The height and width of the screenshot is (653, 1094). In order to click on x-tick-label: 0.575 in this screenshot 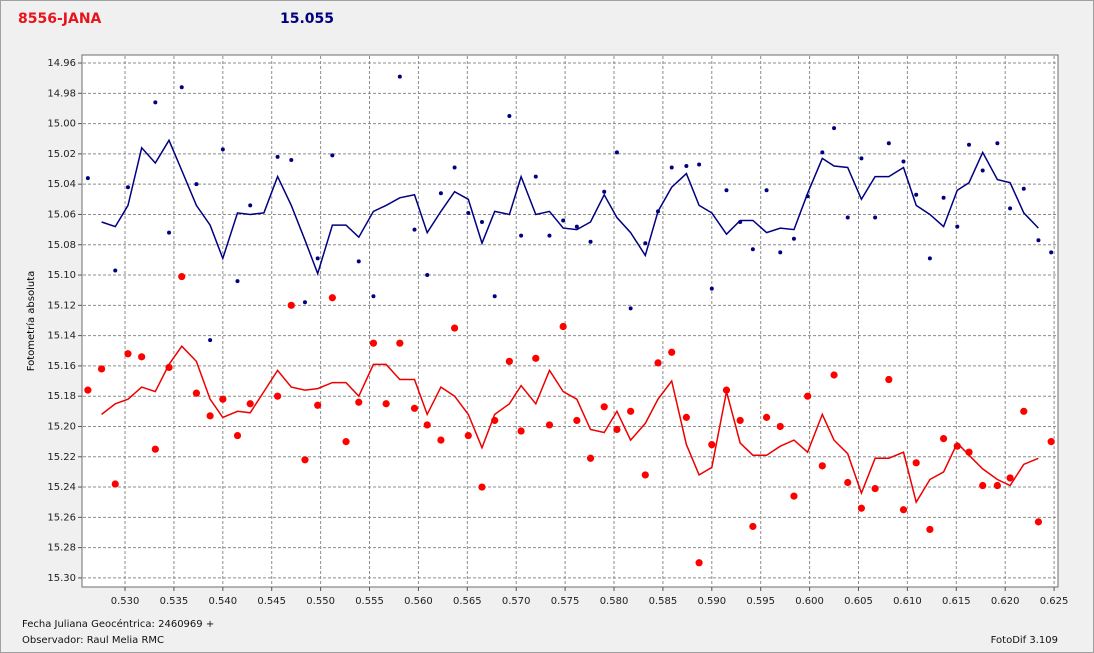, I will do `click(565, 601)`.